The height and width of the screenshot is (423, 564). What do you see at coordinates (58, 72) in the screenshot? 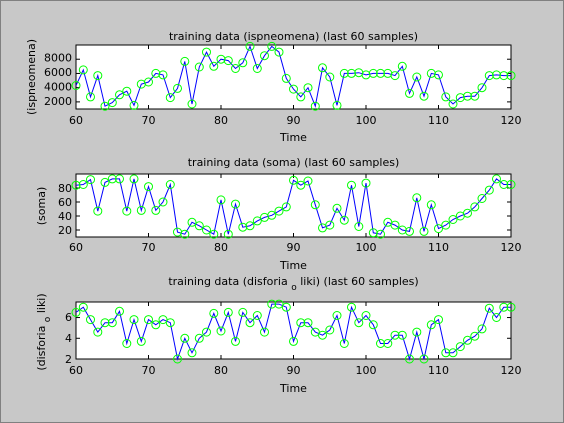
I see `y-tick-label: 6000` at bounding box center [58, 72].